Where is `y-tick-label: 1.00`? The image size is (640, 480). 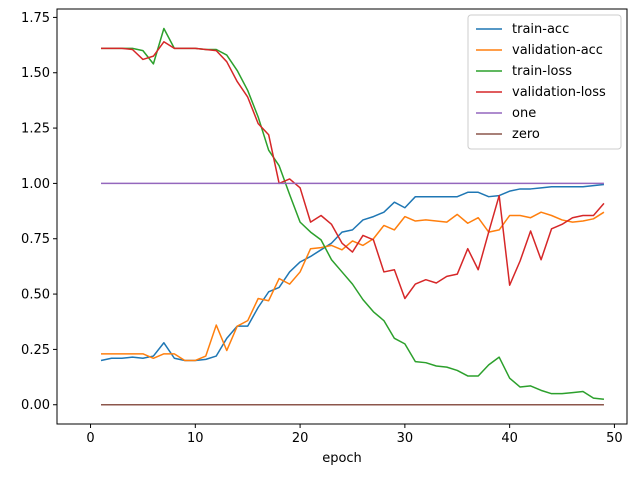
y-tick-label: 1.00 is located at coordinates (35, 184).